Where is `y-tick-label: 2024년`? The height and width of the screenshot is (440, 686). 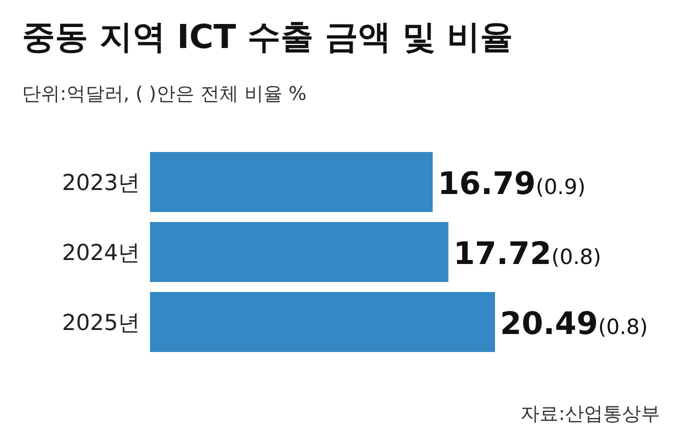
y-tick-label: 2024년 is located at coordinates (101, 253).